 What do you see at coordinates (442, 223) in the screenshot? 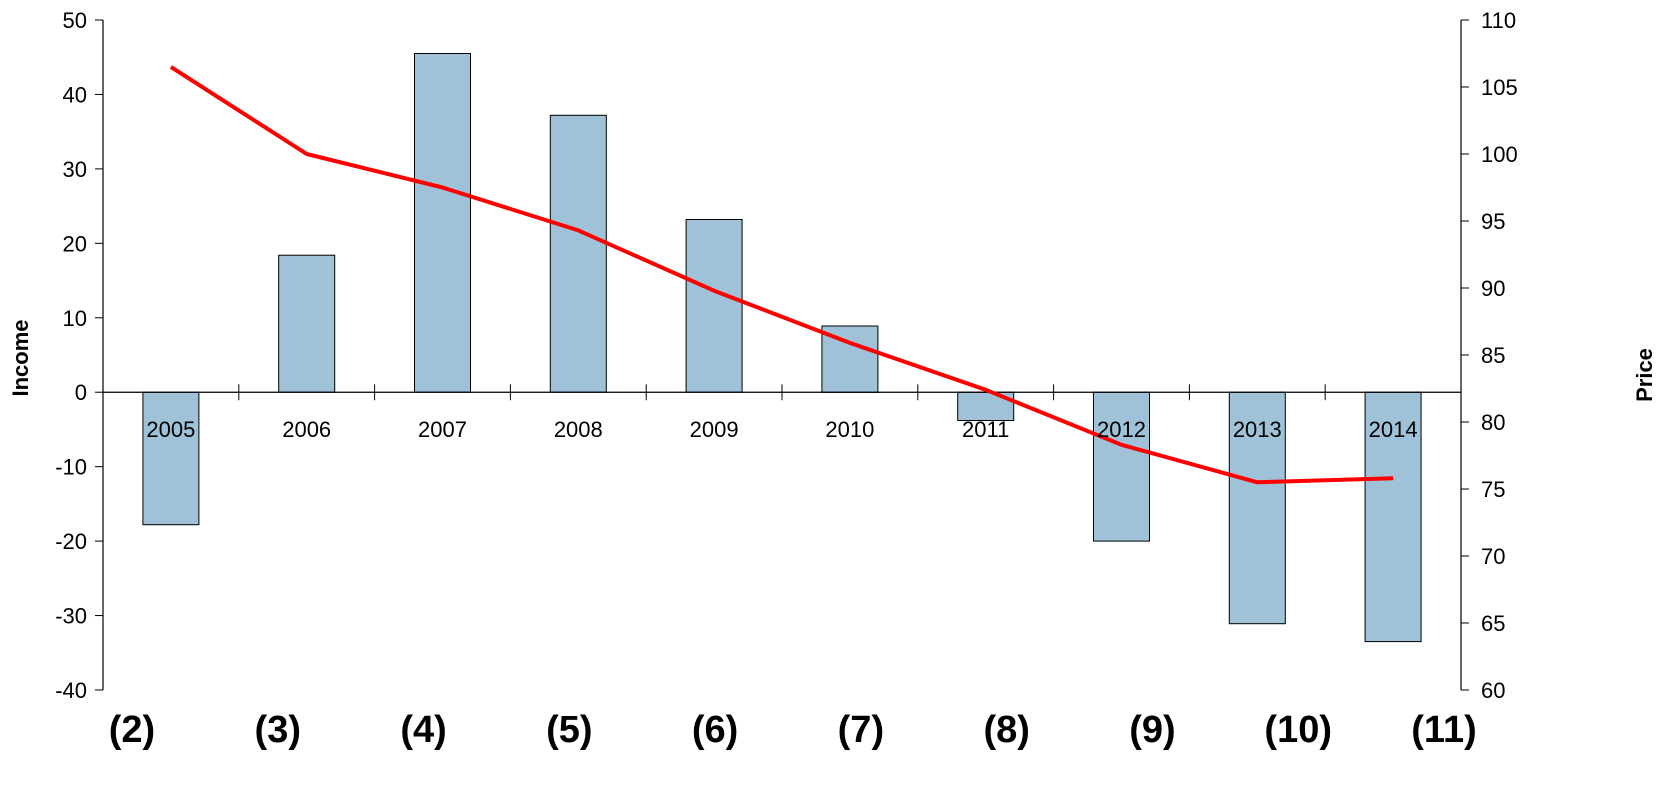
I see `bar-2007` at bounding box center [442, 223].